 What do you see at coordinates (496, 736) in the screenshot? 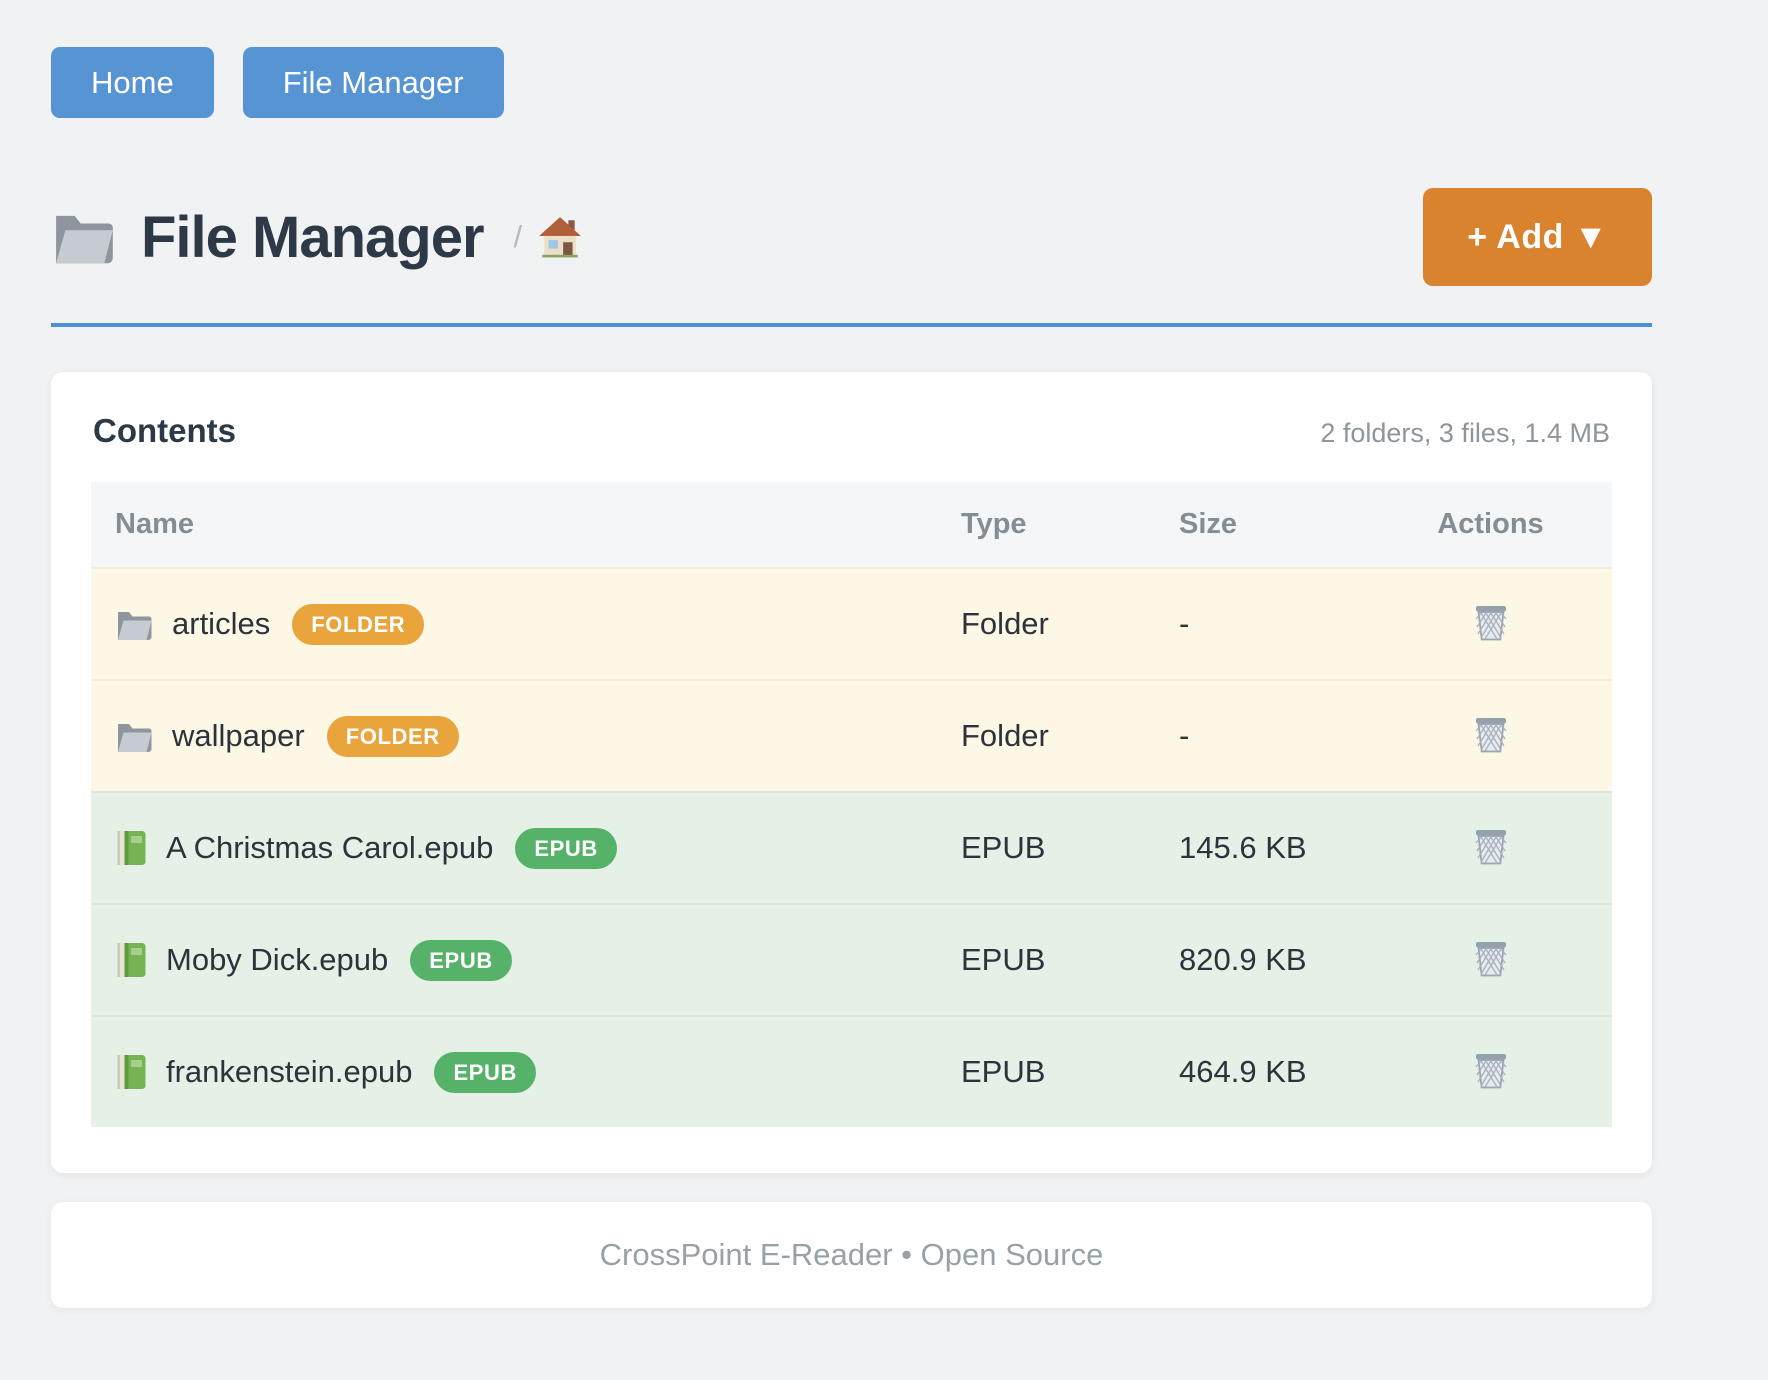
I see `name-cell: wallpaper FOLDER` at bounding box center [496, 736].